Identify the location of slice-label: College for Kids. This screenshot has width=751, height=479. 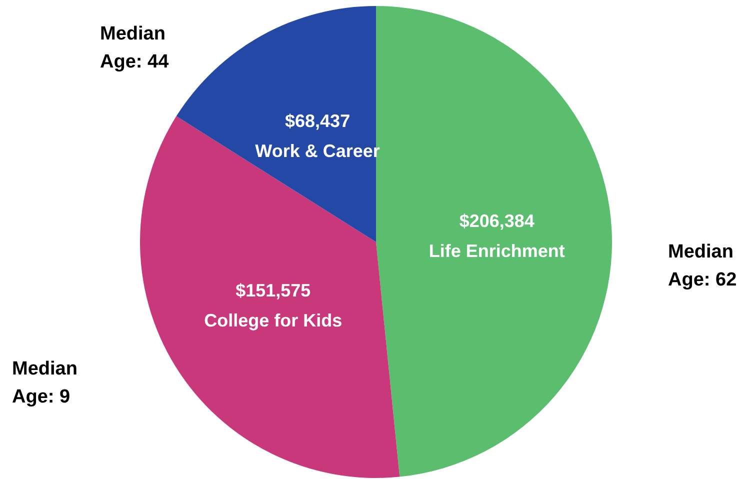
(273, 320).